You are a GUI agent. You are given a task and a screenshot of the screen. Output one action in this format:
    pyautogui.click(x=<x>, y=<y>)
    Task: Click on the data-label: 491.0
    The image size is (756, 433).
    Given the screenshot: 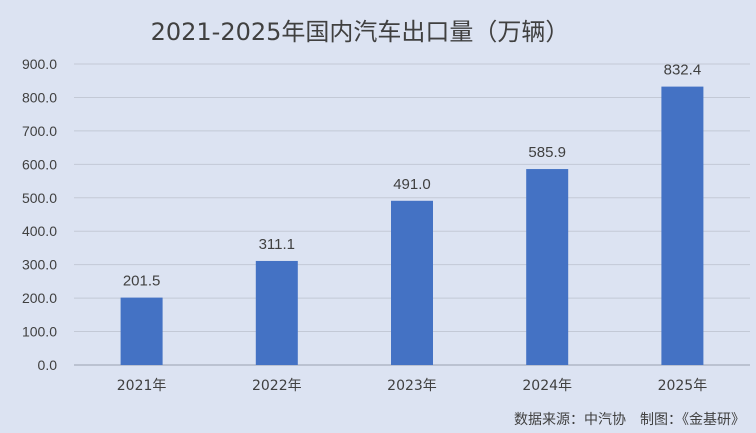 What is the action you would take?
    pyautogui.click(x=412, y=184)
    